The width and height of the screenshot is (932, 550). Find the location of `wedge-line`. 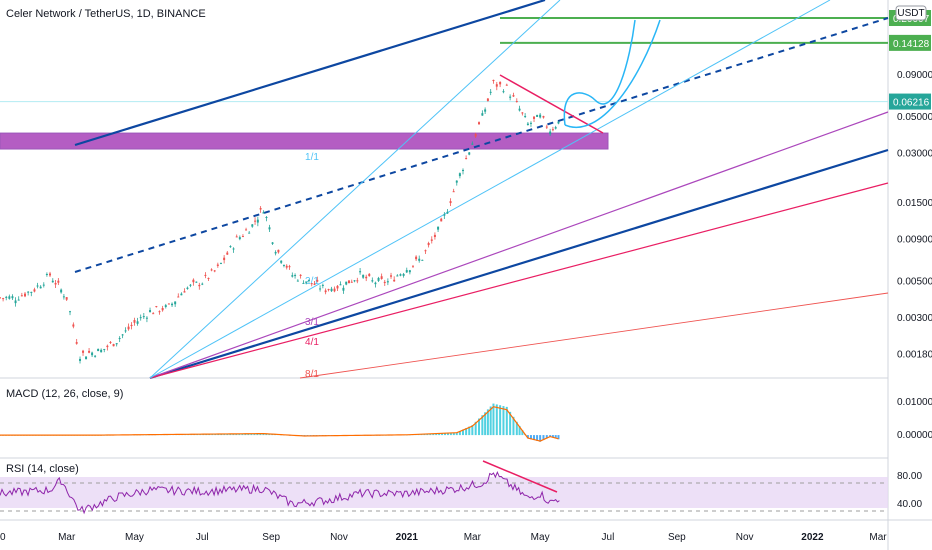

wedge-line is located at coordinates (551, 104).